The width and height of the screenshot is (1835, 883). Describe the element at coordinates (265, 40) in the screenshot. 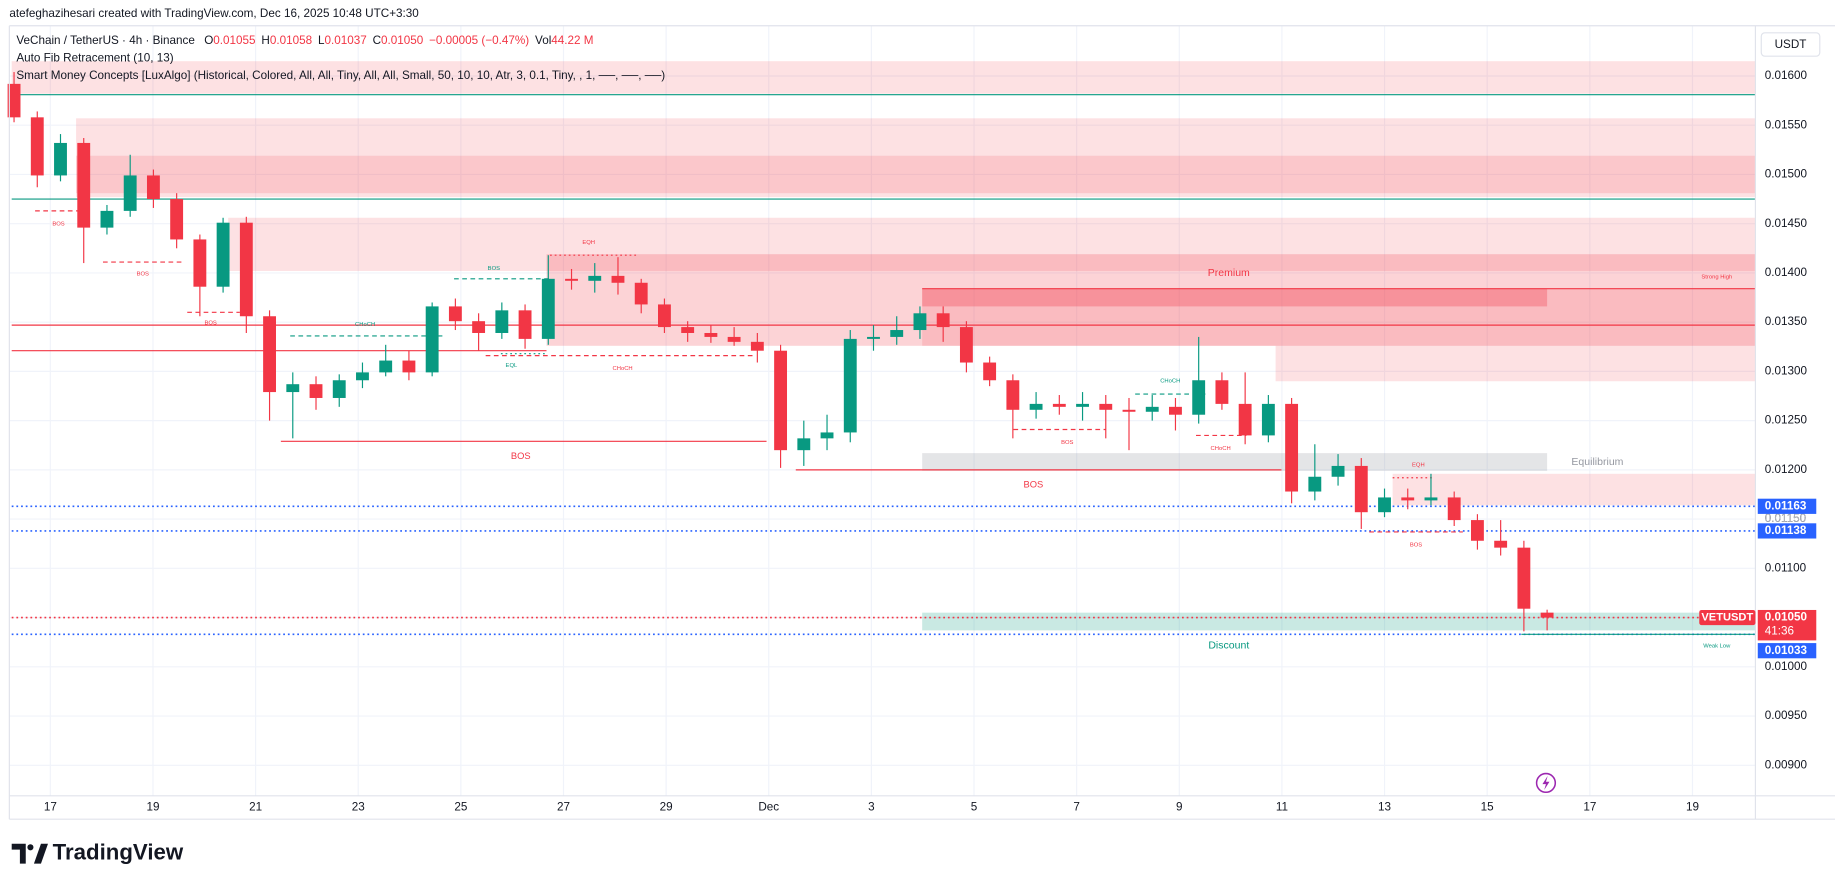

I see `h-label: H` at that location.